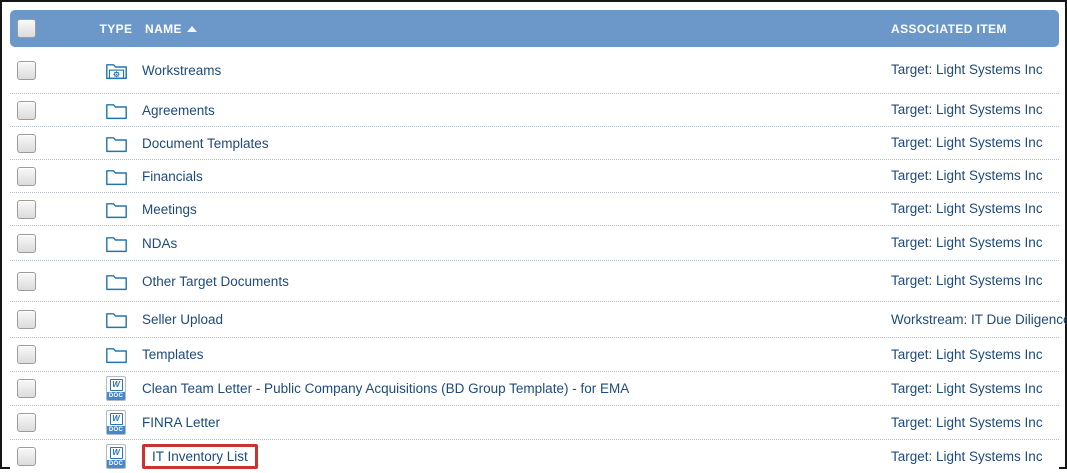 The height and width of the screenshot is (473, 1067). Describe the element at coordinates (163, 28) in the screenshot. I see `column-header-name-label: NAME` at that location.